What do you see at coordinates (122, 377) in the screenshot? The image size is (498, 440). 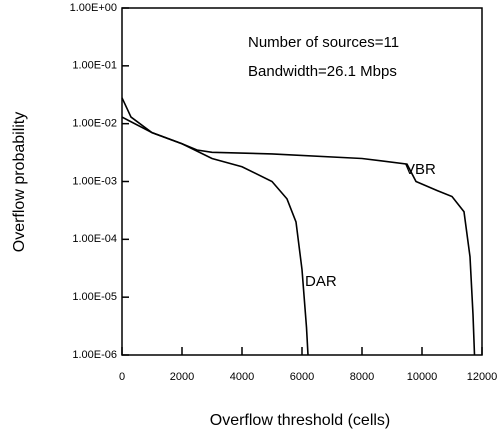 I see `x-tick-label: 0` at bounding box center [122, 377].